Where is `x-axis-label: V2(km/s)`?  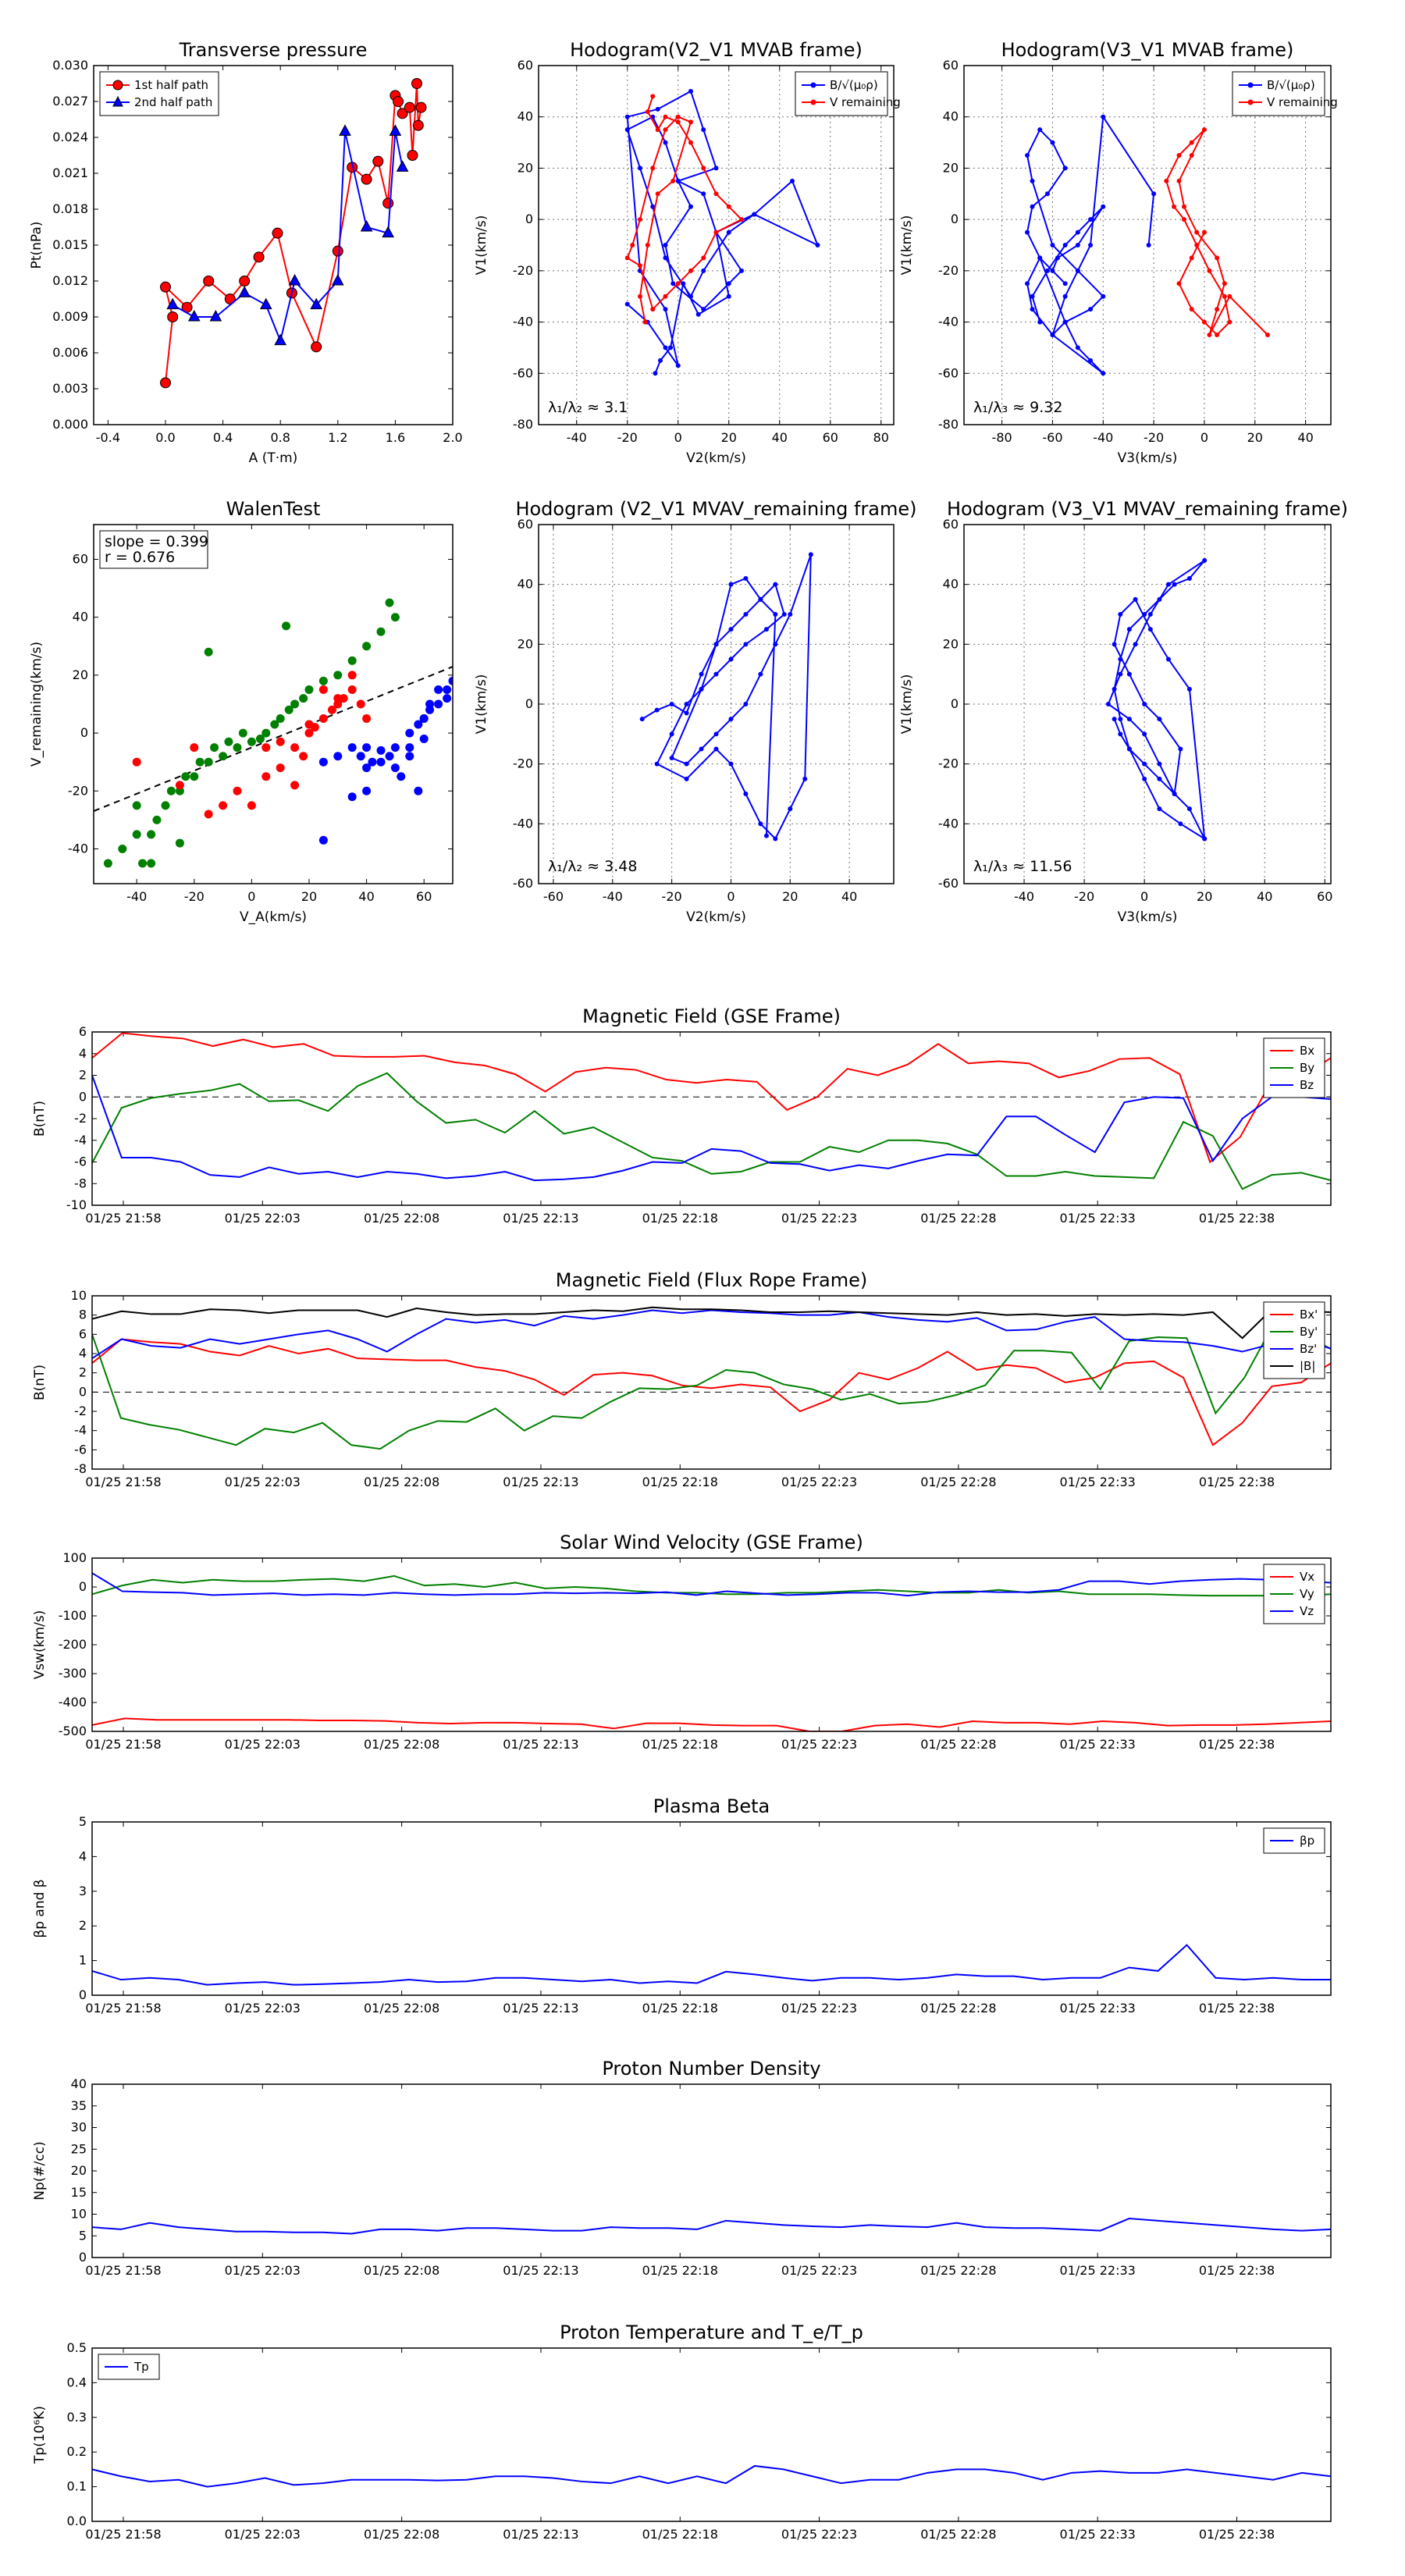
x-axis-label: V2(km/s) is located at coordinates (716, 458).